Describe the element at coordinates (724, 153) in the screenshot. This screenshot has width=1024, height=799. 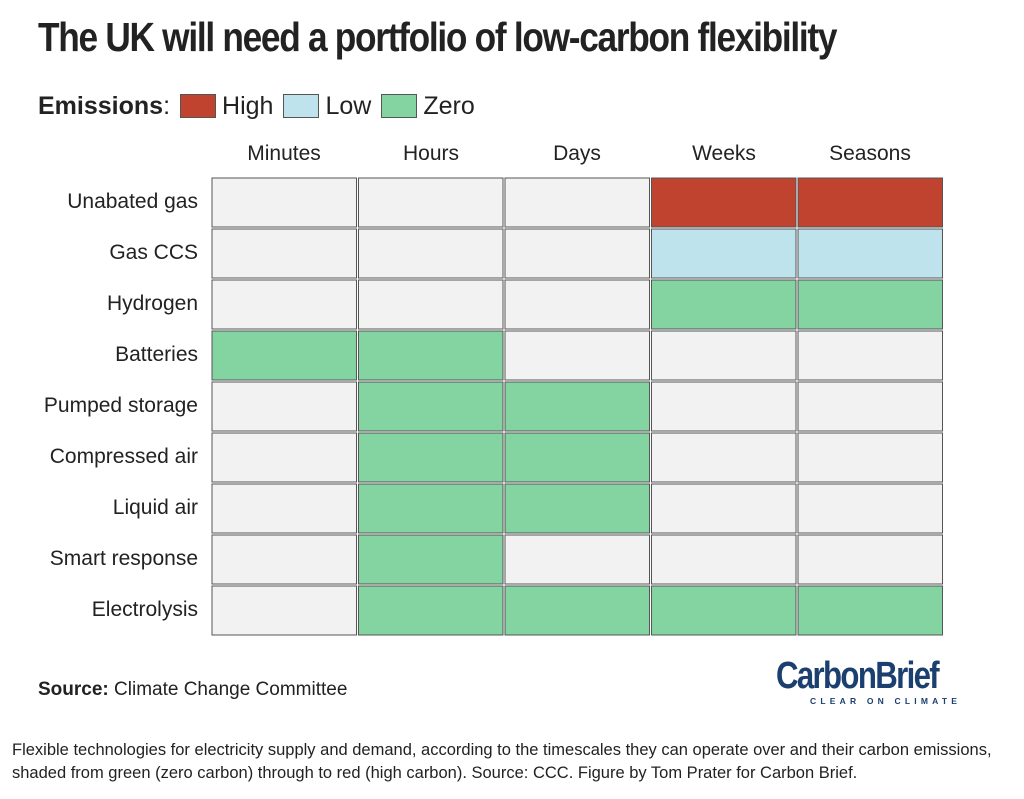
I see `column-label-weeks: Weeks` at that location.